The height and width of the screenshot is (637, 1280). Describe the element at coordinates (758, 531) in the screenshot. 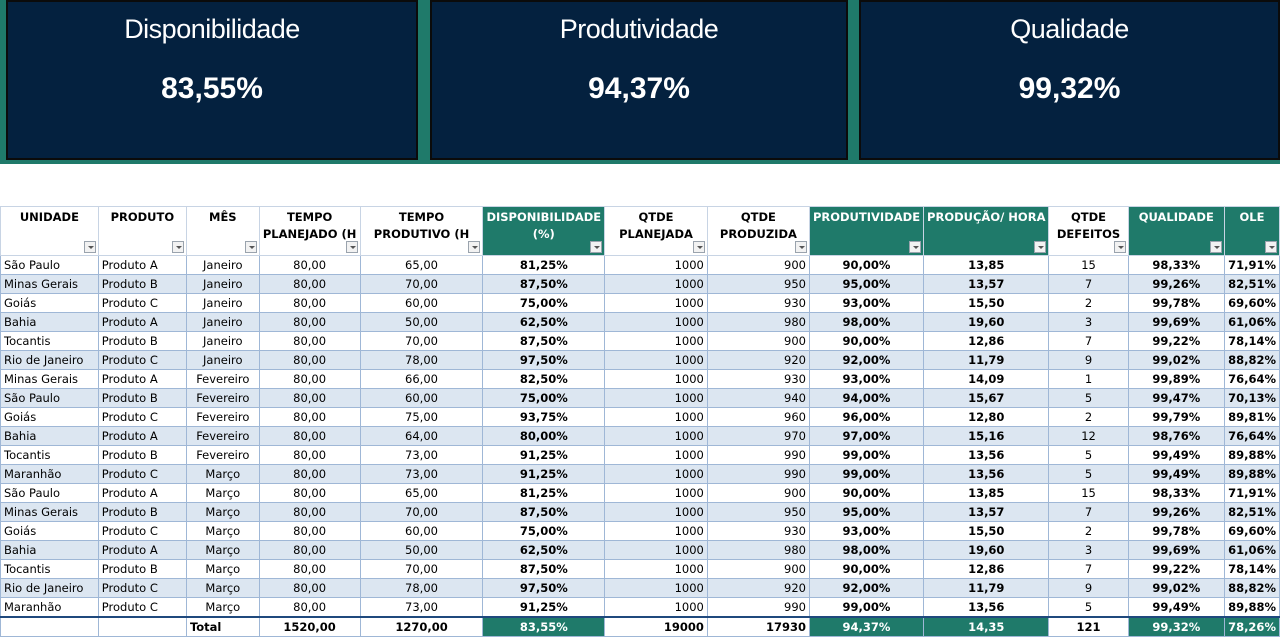

I see `cell-qtde-produzida: 930` at that location.